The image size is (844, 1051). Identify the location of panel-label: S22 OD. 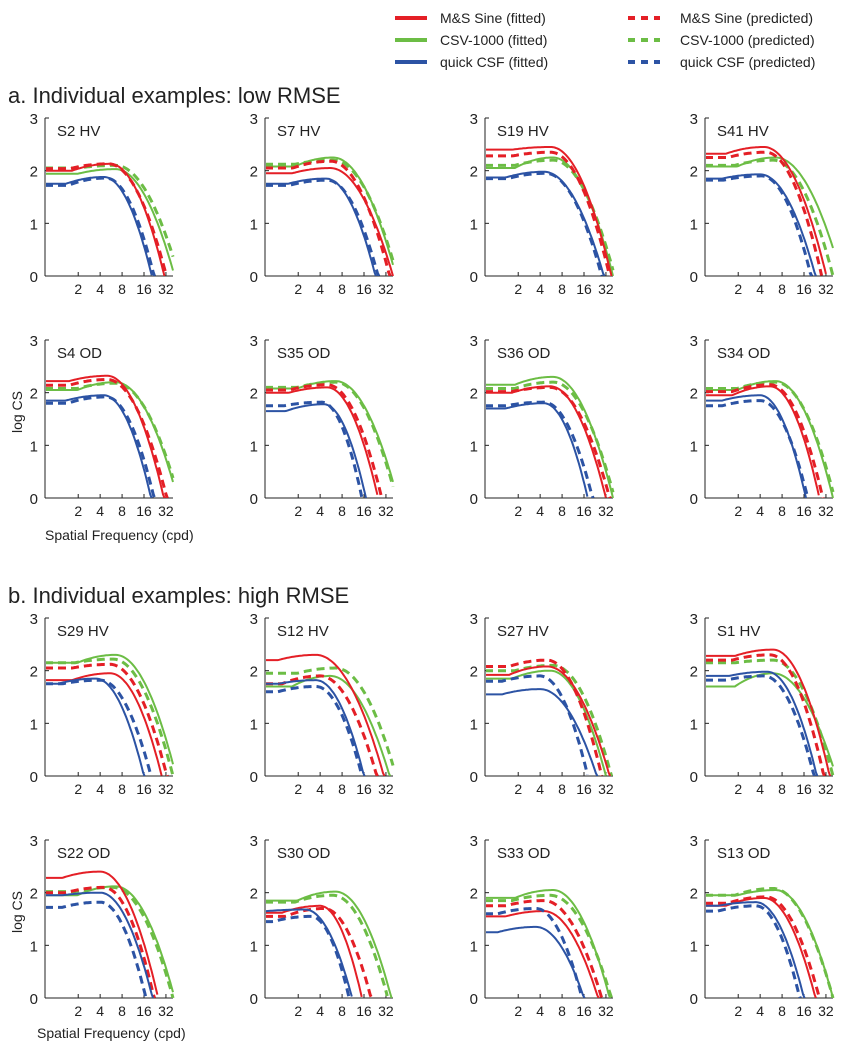
(84, 853).